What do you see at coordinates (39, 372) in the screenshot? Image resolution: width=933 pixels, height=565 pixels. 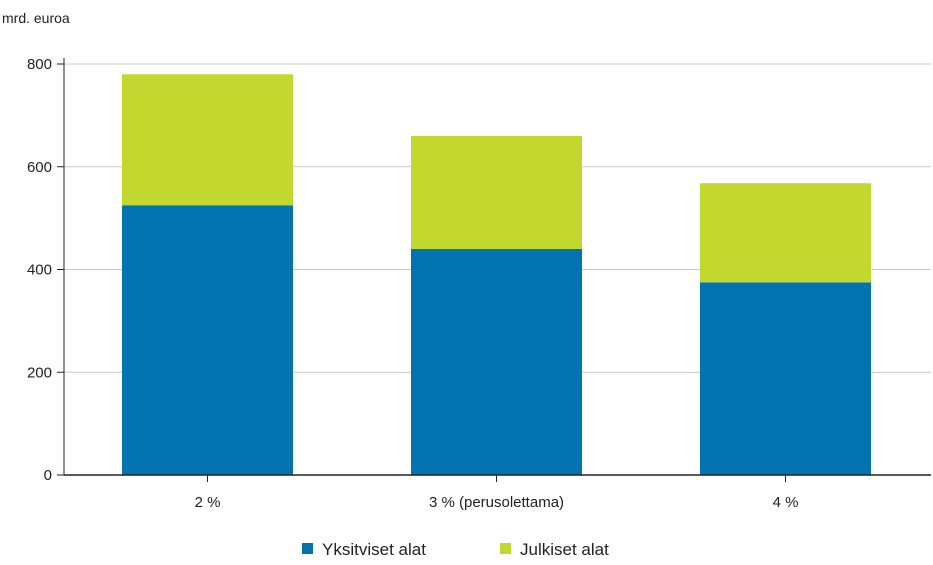 I see `y-tick-label: 200` at bounding box center [39, 372].